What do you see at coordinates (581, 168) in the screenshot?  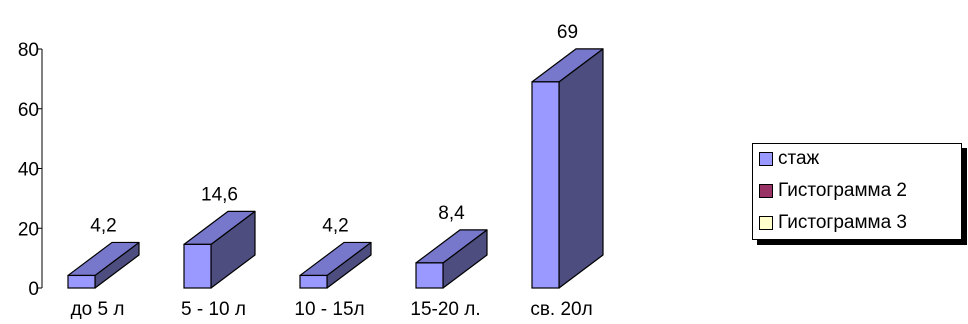 I see `bar-side` at bounding box center [581, 168].